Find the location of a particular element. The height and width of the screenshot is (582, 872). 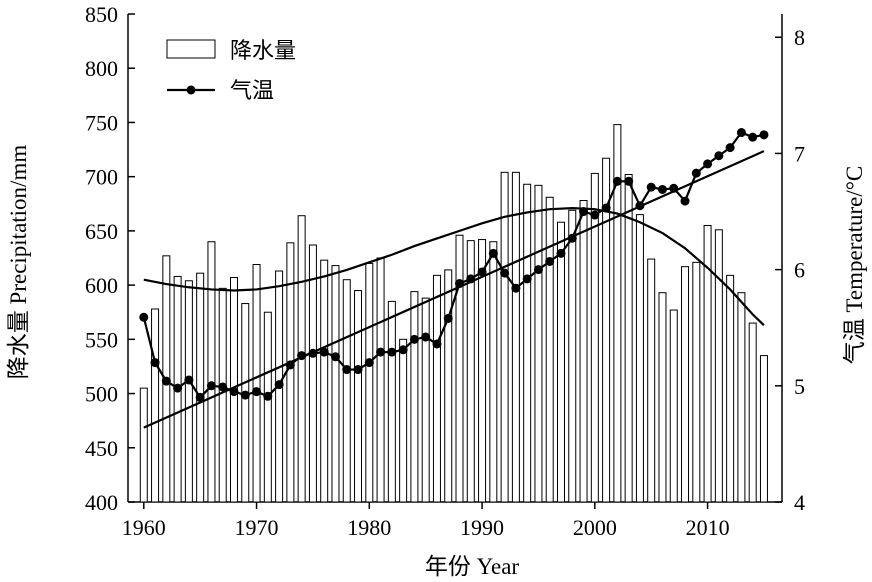

right-axis-ticks: 4 5 6 7 8 is located at coordinates (790, 270).